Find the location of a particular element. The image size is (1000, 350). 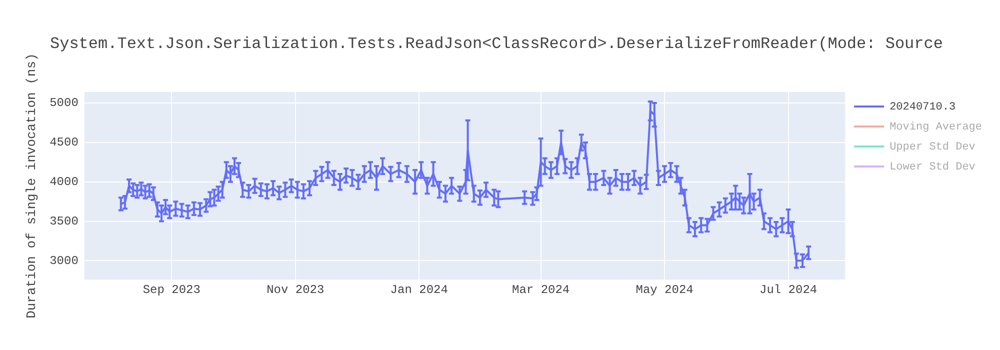

x-tick-label: Sep 2023 is located at coordinates (171, 289).